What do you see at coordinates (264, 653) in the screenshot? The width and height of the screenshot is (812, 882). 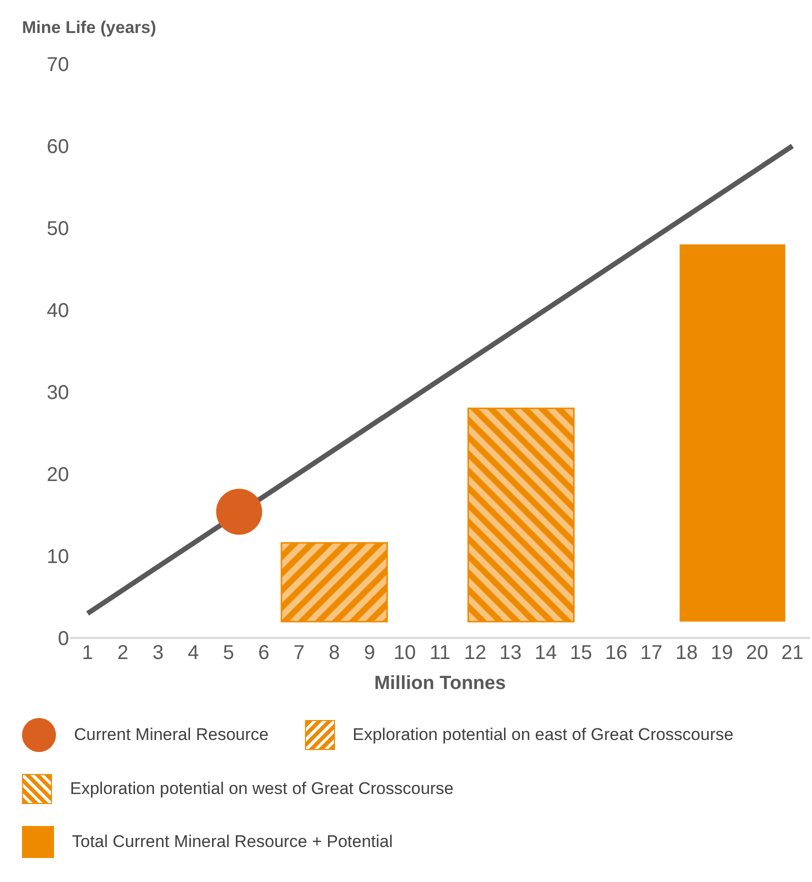 I see `x-tick-label: 6` at bounding box center [264, 653].